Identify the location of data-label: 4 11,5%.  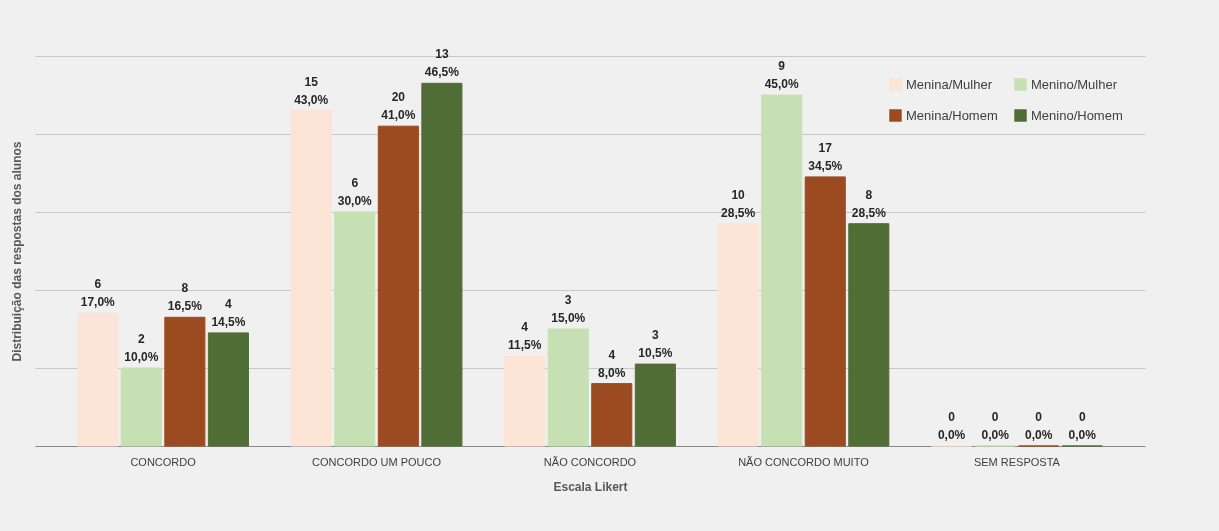
(524, 336).